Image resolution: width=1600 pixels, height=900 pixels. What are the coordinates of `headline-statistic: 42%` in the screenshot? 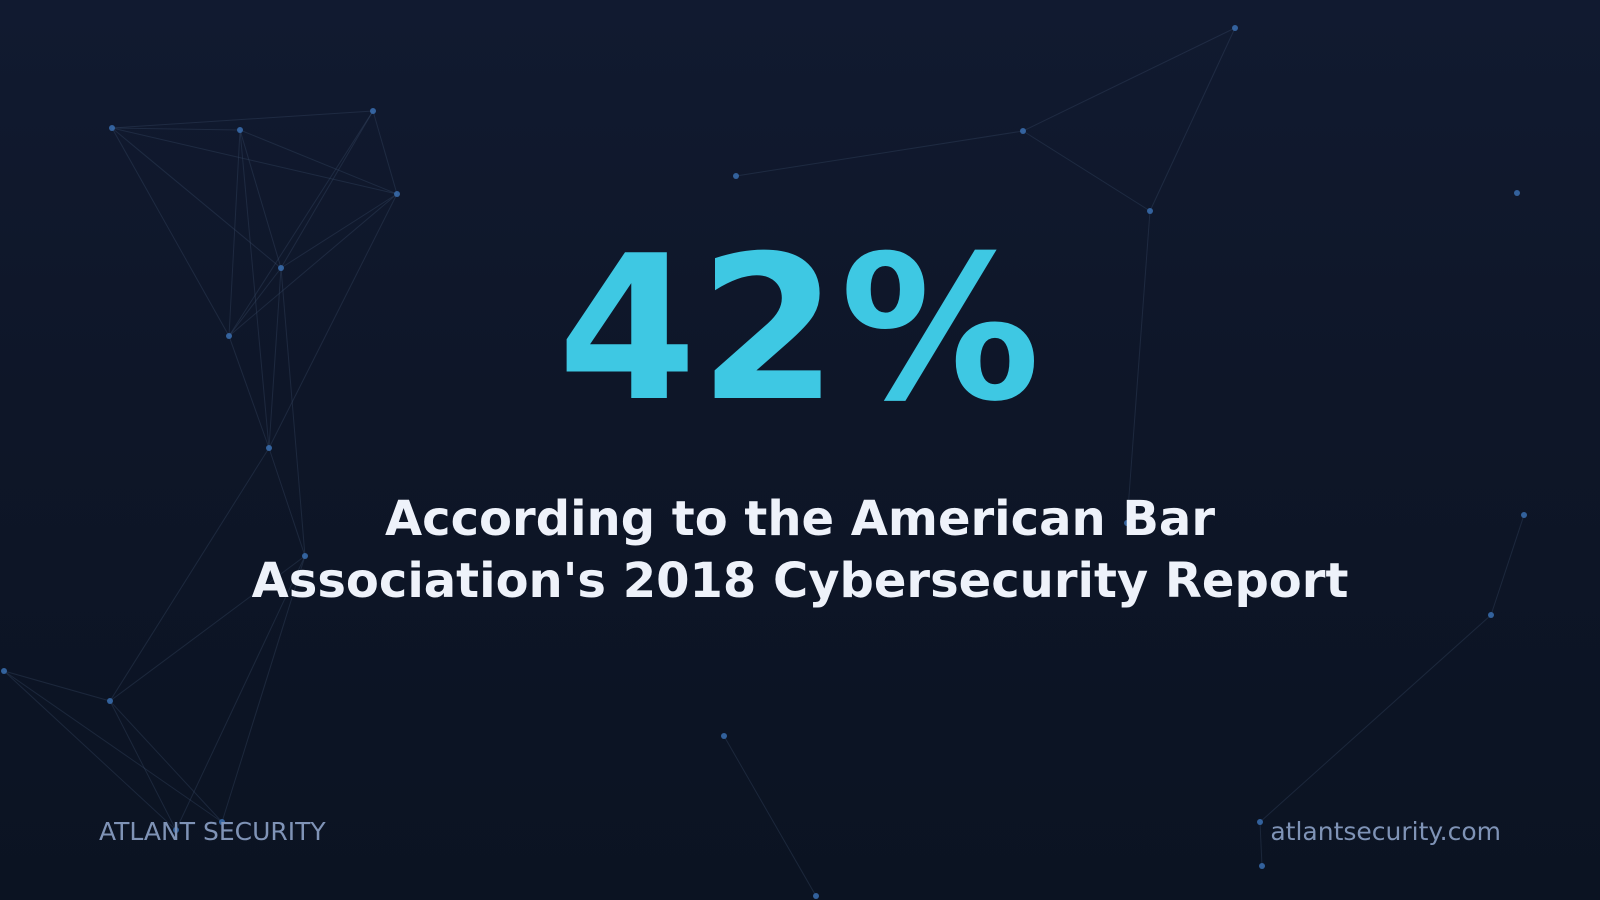 It's located at (800, 329).